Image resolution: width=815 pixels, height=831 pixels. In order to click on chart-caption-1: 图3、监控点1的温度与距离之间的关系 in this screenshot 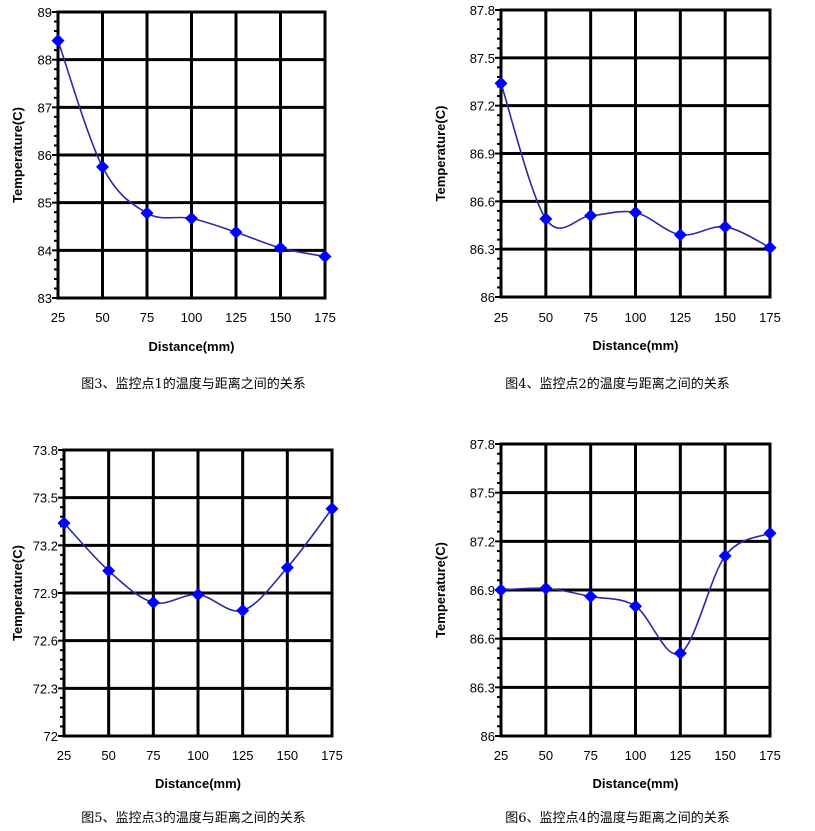, I will do `click(193, 384)`.